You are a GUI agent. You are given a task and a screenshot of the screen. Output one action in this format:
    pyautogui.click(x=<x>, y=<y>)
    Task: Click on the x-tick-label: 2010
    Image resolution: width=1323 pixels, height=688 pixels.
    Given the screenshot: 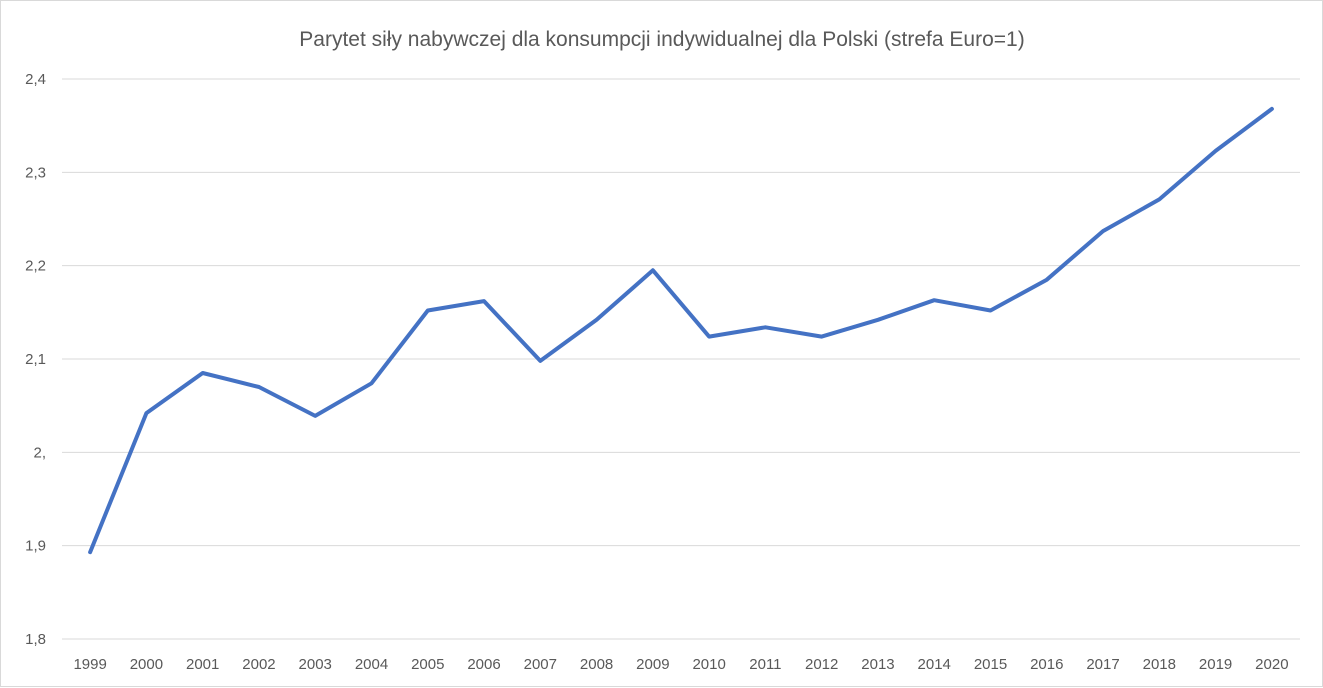 What is the action you would take?
    pyautogui.click(x=708, y=664)
    